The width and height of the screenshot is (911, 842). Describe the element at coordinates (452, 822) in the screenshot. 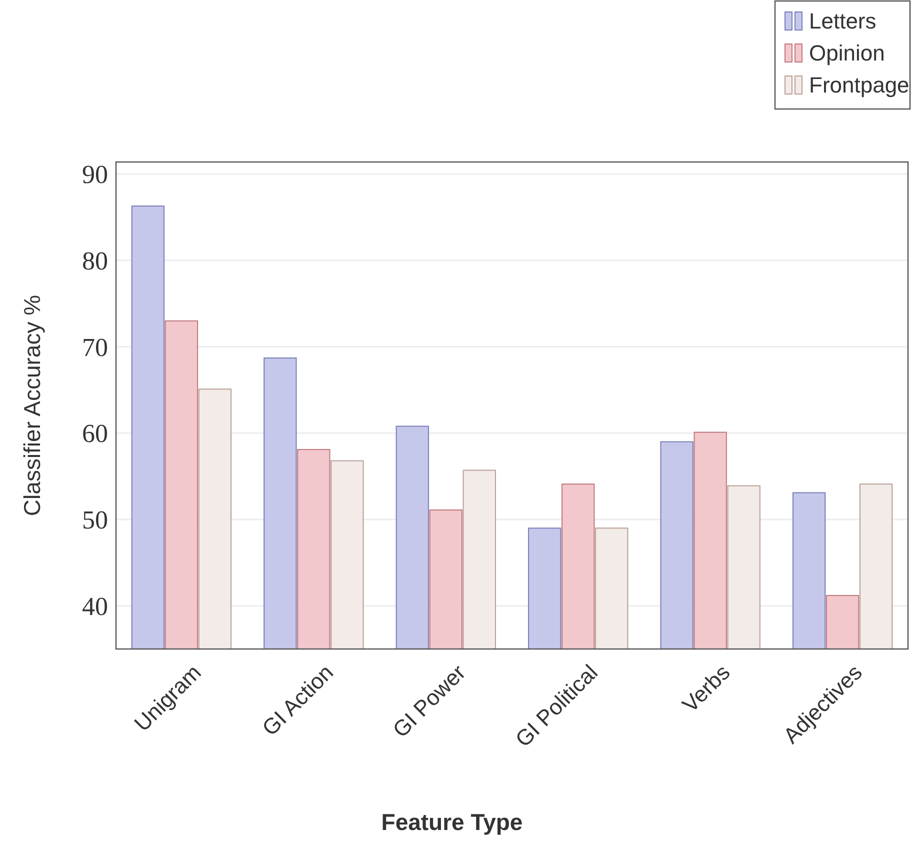

I see `x-axis-title: Feature Type` at that location.